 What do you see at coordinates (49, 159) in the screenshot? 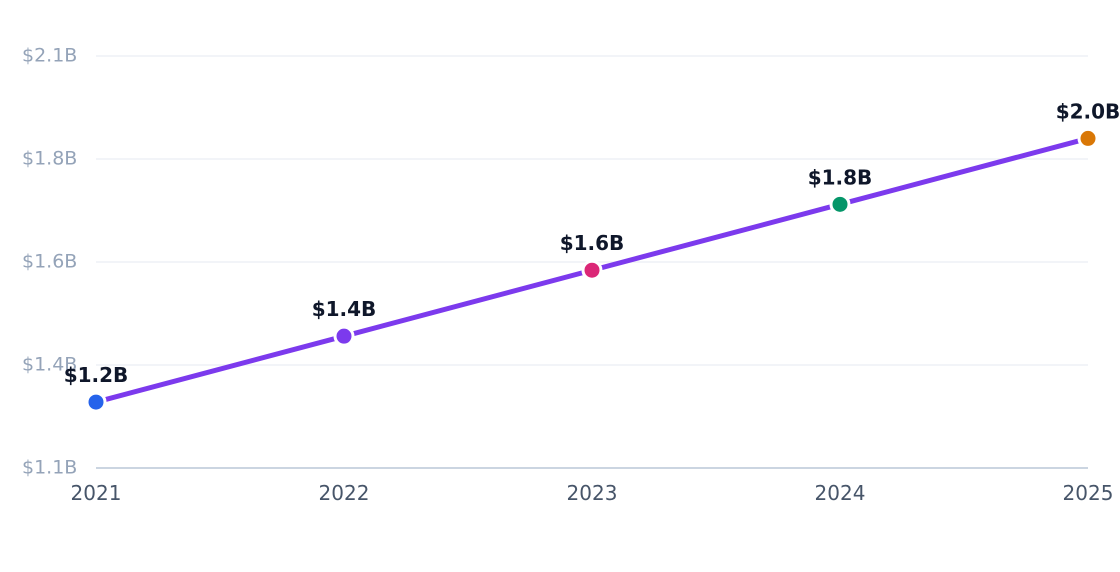
I see `y-tick-label: $1.8B` at bounding box center [49, 159].